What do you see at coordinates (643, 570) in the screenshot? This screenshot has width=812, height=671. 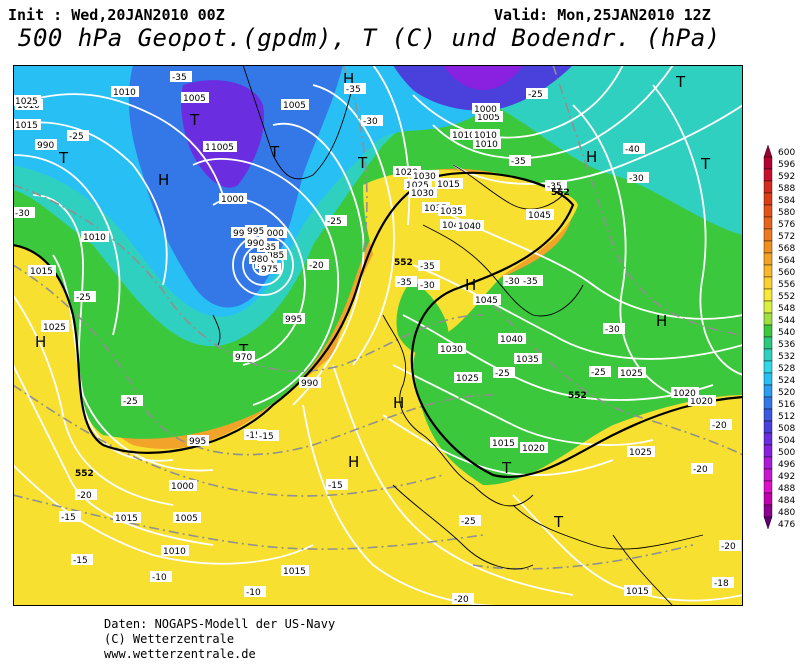 I see `africa-coast` at bounding box center [643, 570].